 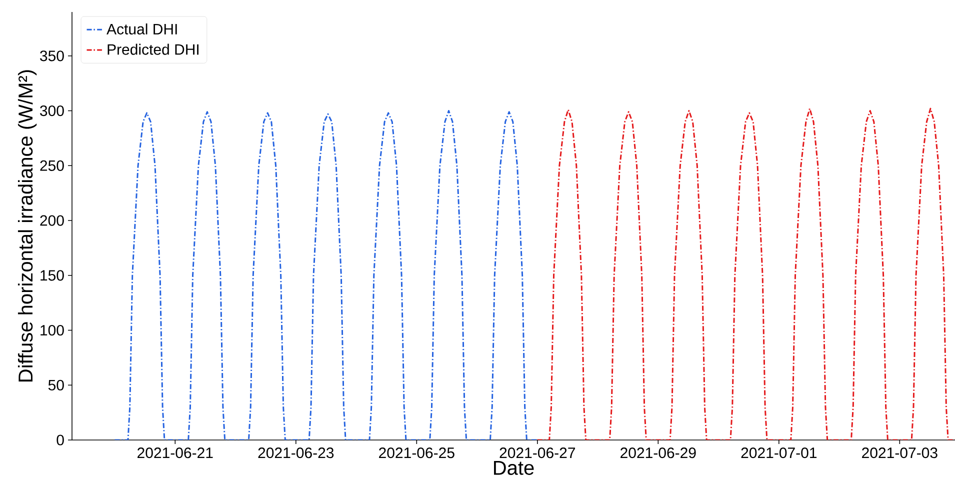 I want to click on x-tick-label: 2021-06-23, so click(x=296, y=453).